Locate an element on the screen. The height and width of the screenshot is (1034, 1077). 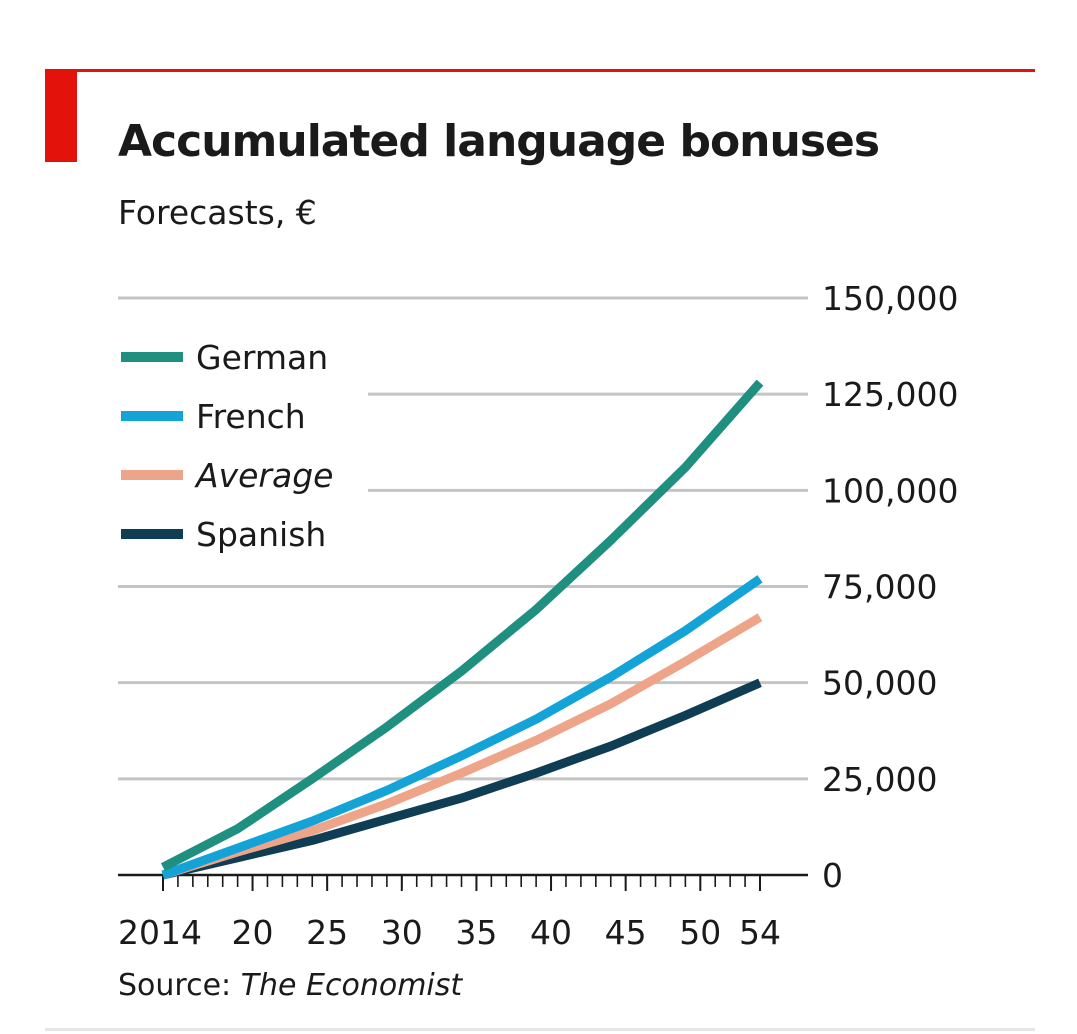
x-tick-label: 35 is located at coordinates (476, 932).